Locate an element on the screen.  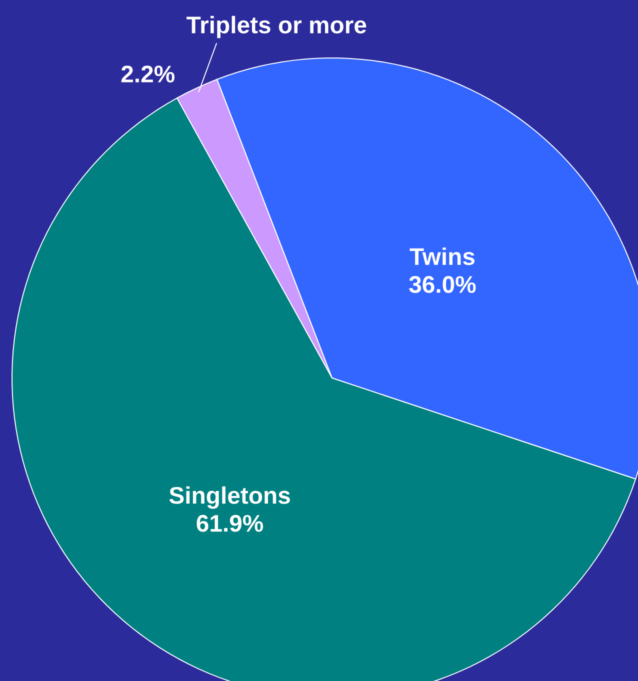
data-label: 2.2% is located at coordinates (147, 74).